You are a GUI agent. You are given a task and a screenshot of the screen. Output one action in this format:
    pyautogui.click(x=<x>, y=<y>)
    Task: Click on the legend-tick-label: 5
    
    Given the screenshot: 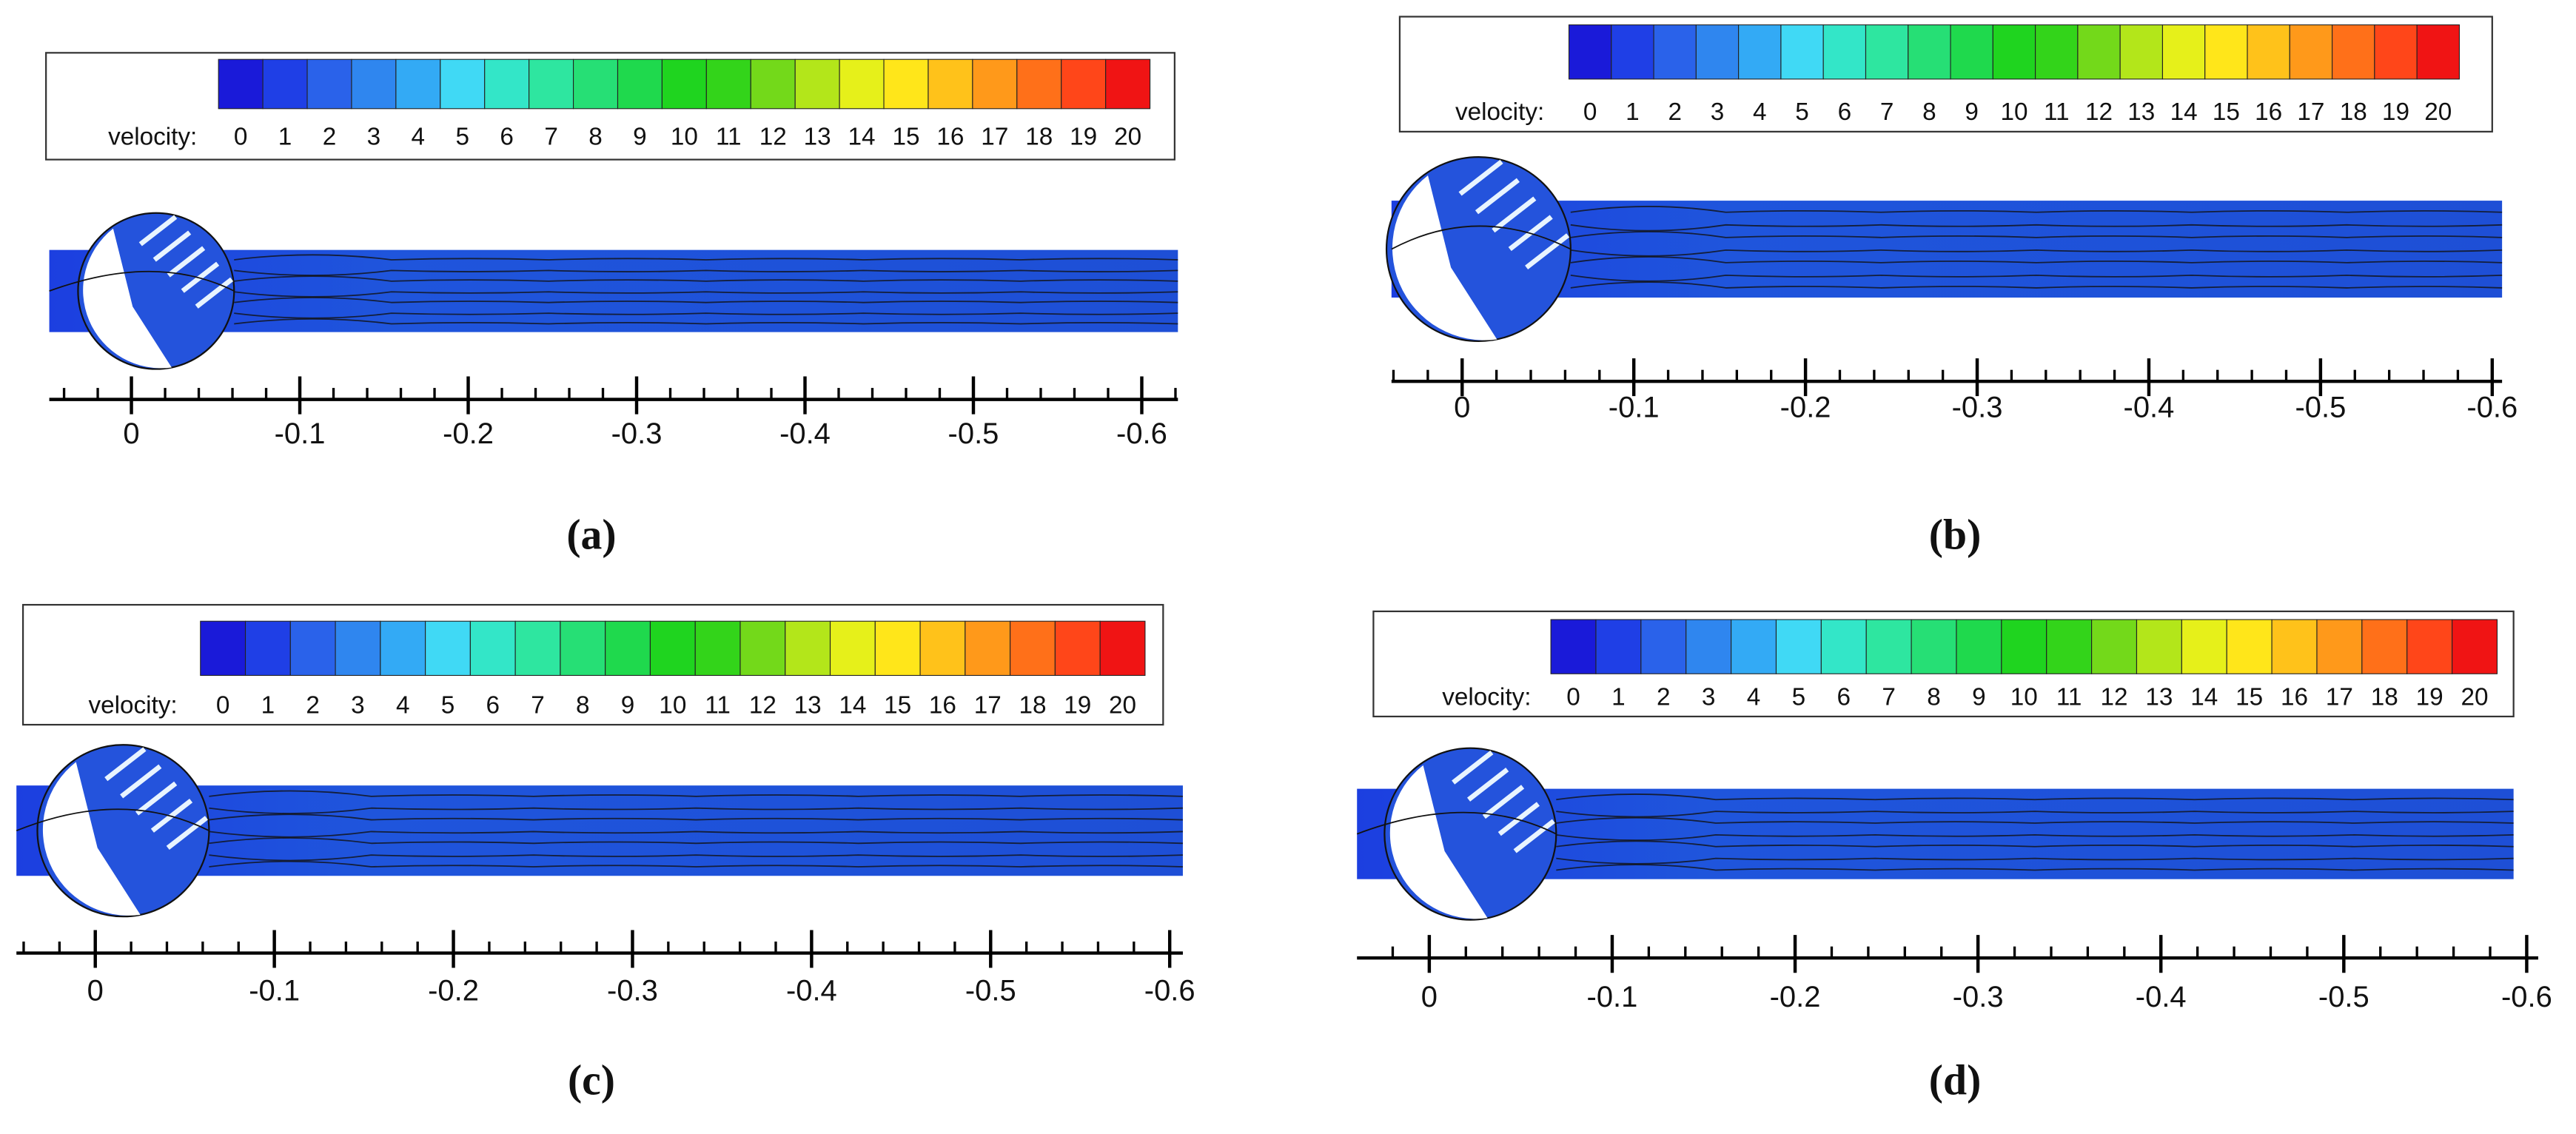 What is the action you would take?
    pyautogui.click(x=1799, y=697)
    